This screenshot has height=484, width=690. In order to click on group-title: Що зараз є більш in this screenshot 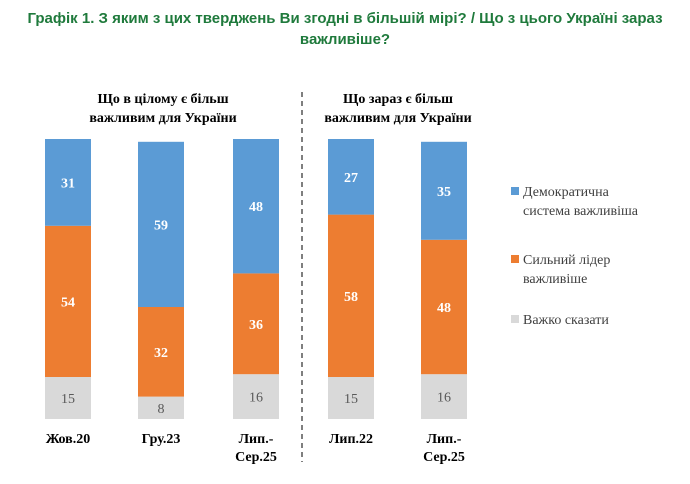, I will do `click(398, 99)`.